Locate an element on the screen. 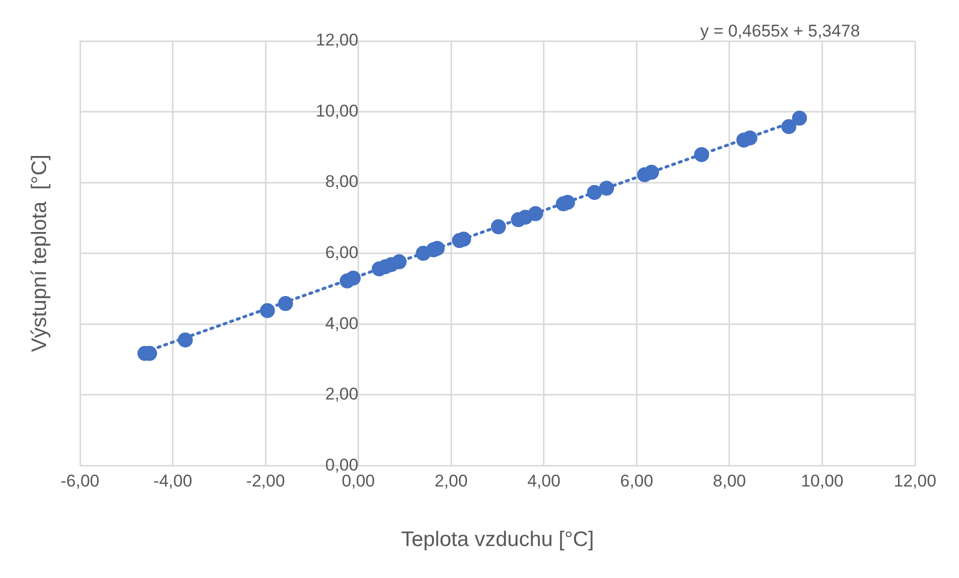 Image resolution: width=959 pixels, height=578 pixels. x-tick-label: 6,00 is located at coordinates (637, 480).